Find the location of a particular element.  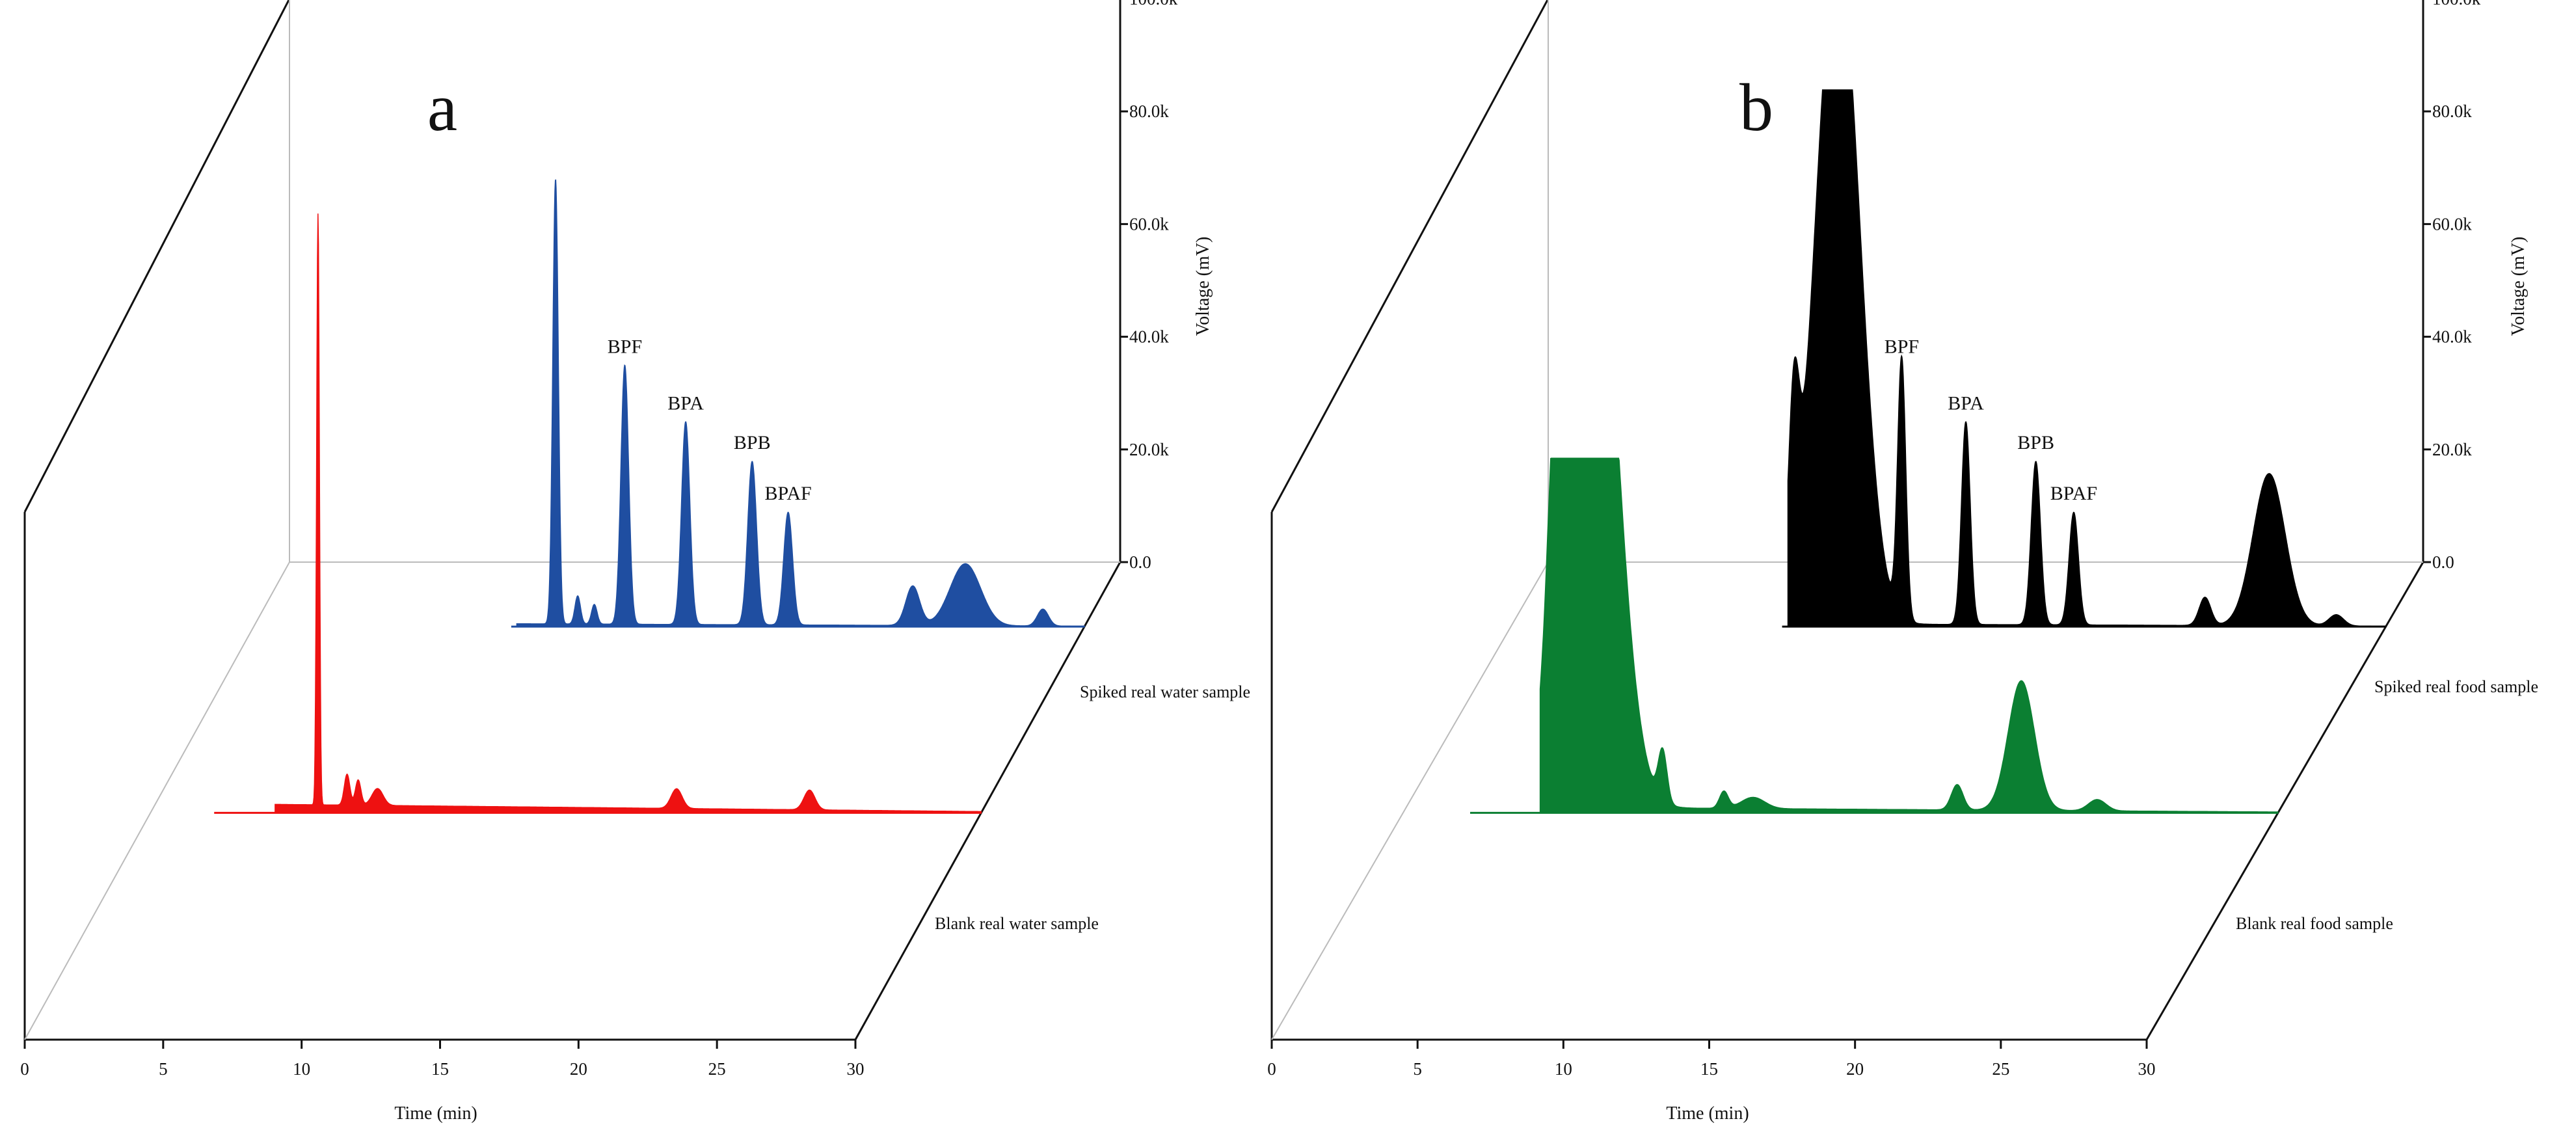

panel-b-series-label-blank: Blank real food sample is located at coordinates (2314, 923).